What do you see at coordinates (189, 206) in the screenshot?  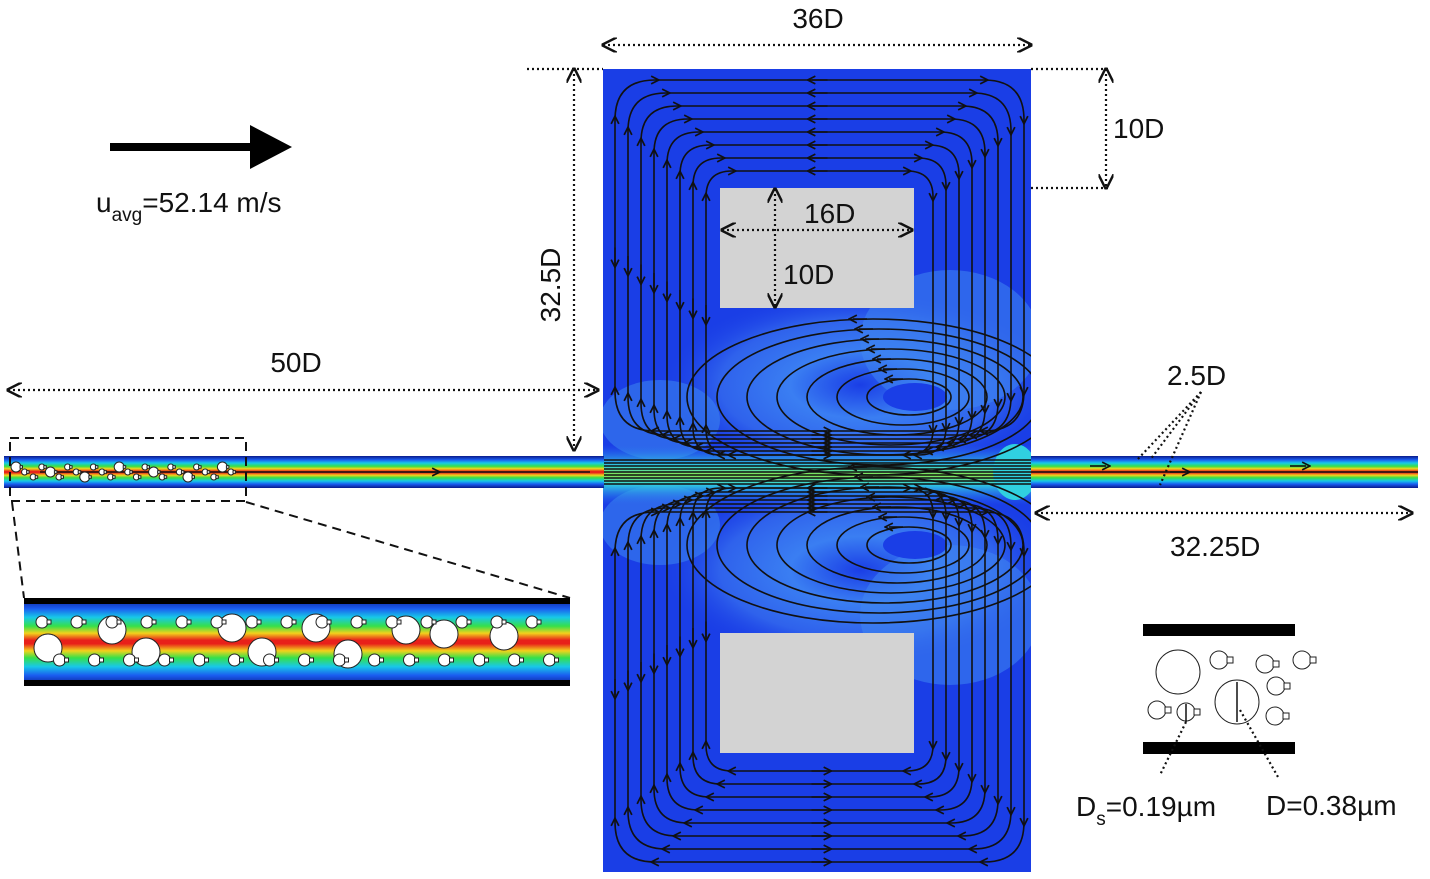 I see `velocity-label: uavg=52.14 m/s` at bounding box center [189, 206].